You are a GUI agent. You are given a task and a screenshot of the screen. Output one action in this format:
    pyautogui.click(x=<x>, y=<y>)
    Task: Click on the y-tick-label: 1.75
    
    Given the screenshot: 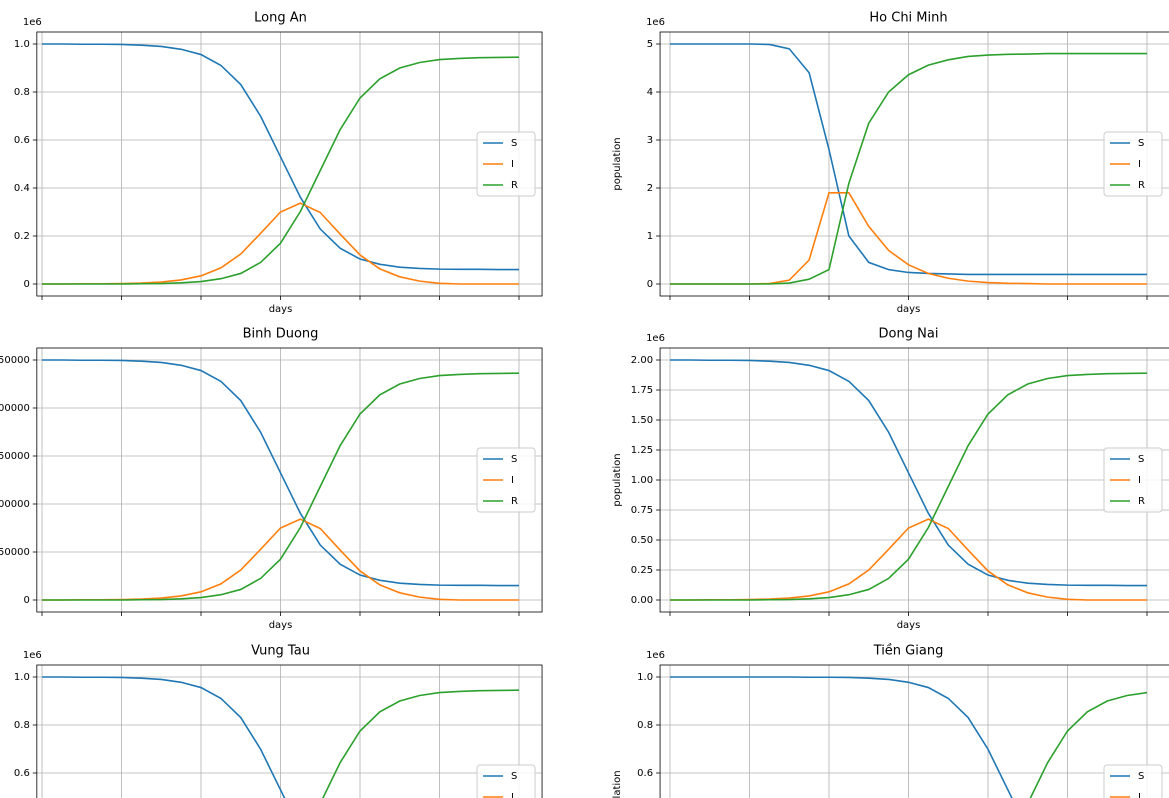 What is the action you would take?
    pyautogui.click(x=642, y=390)
    